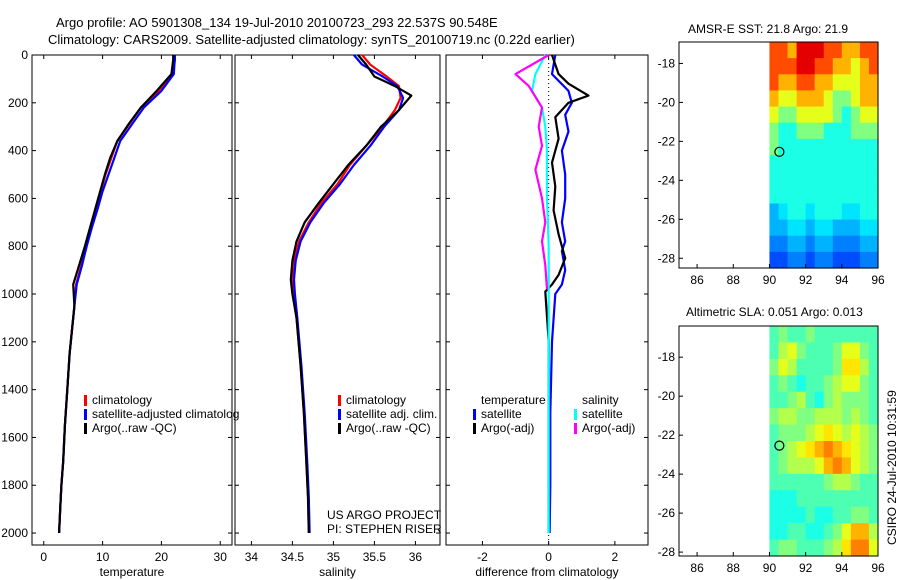 This screenshot has width=900, height=580. What do you see at coordinates (339, 428) in the screenshot?
I see `sal-legend-argo-swatch` at bounding box center [339, 428].